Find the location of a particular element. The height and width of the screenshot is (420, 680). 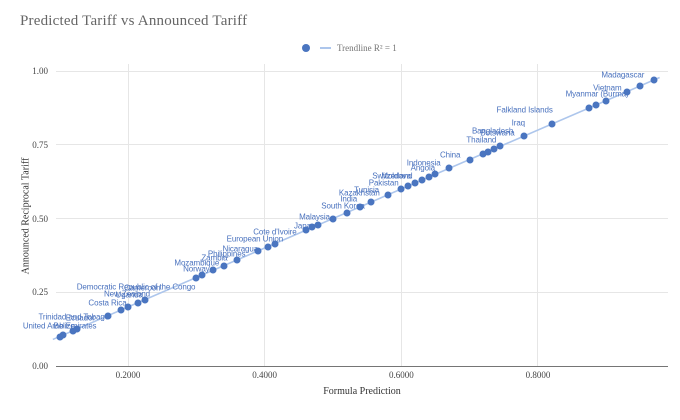

data-point-label: Norway is located at coordinates (196, 268).